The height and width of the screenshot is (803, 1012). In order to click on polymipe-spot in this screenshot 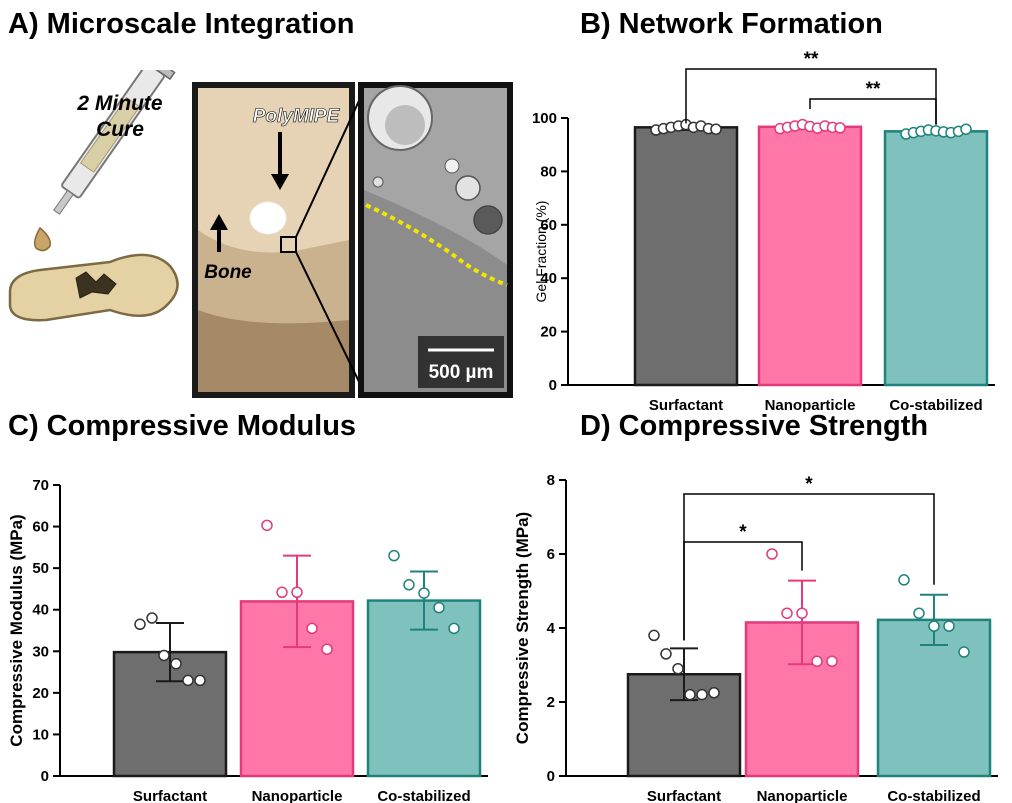, I will do `click(268, 218)`.